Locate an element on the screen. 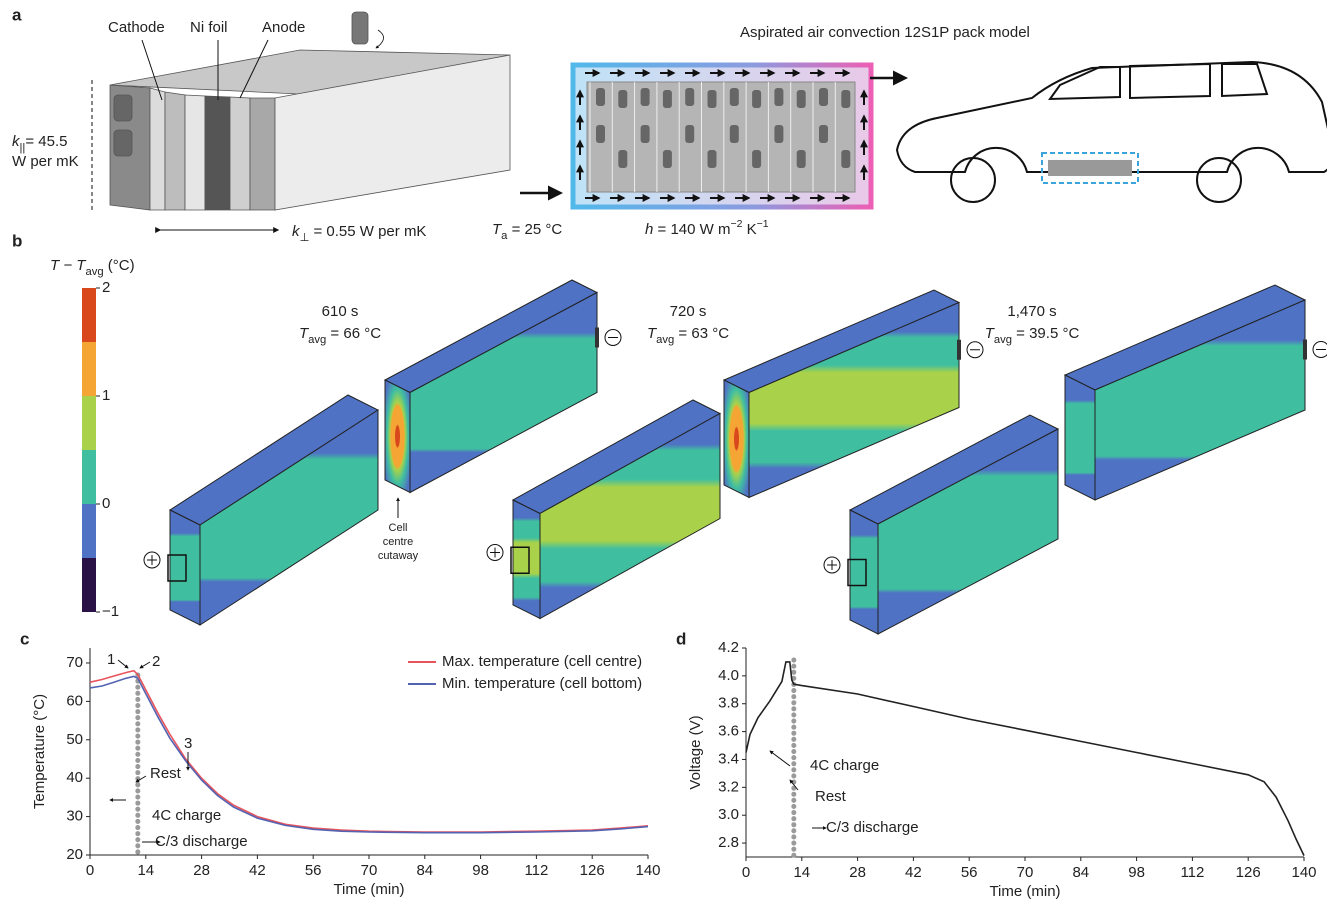 This screenshot has width=1327, height=911. y-tick-label: 3.8 is located at coordinates (728, 703).